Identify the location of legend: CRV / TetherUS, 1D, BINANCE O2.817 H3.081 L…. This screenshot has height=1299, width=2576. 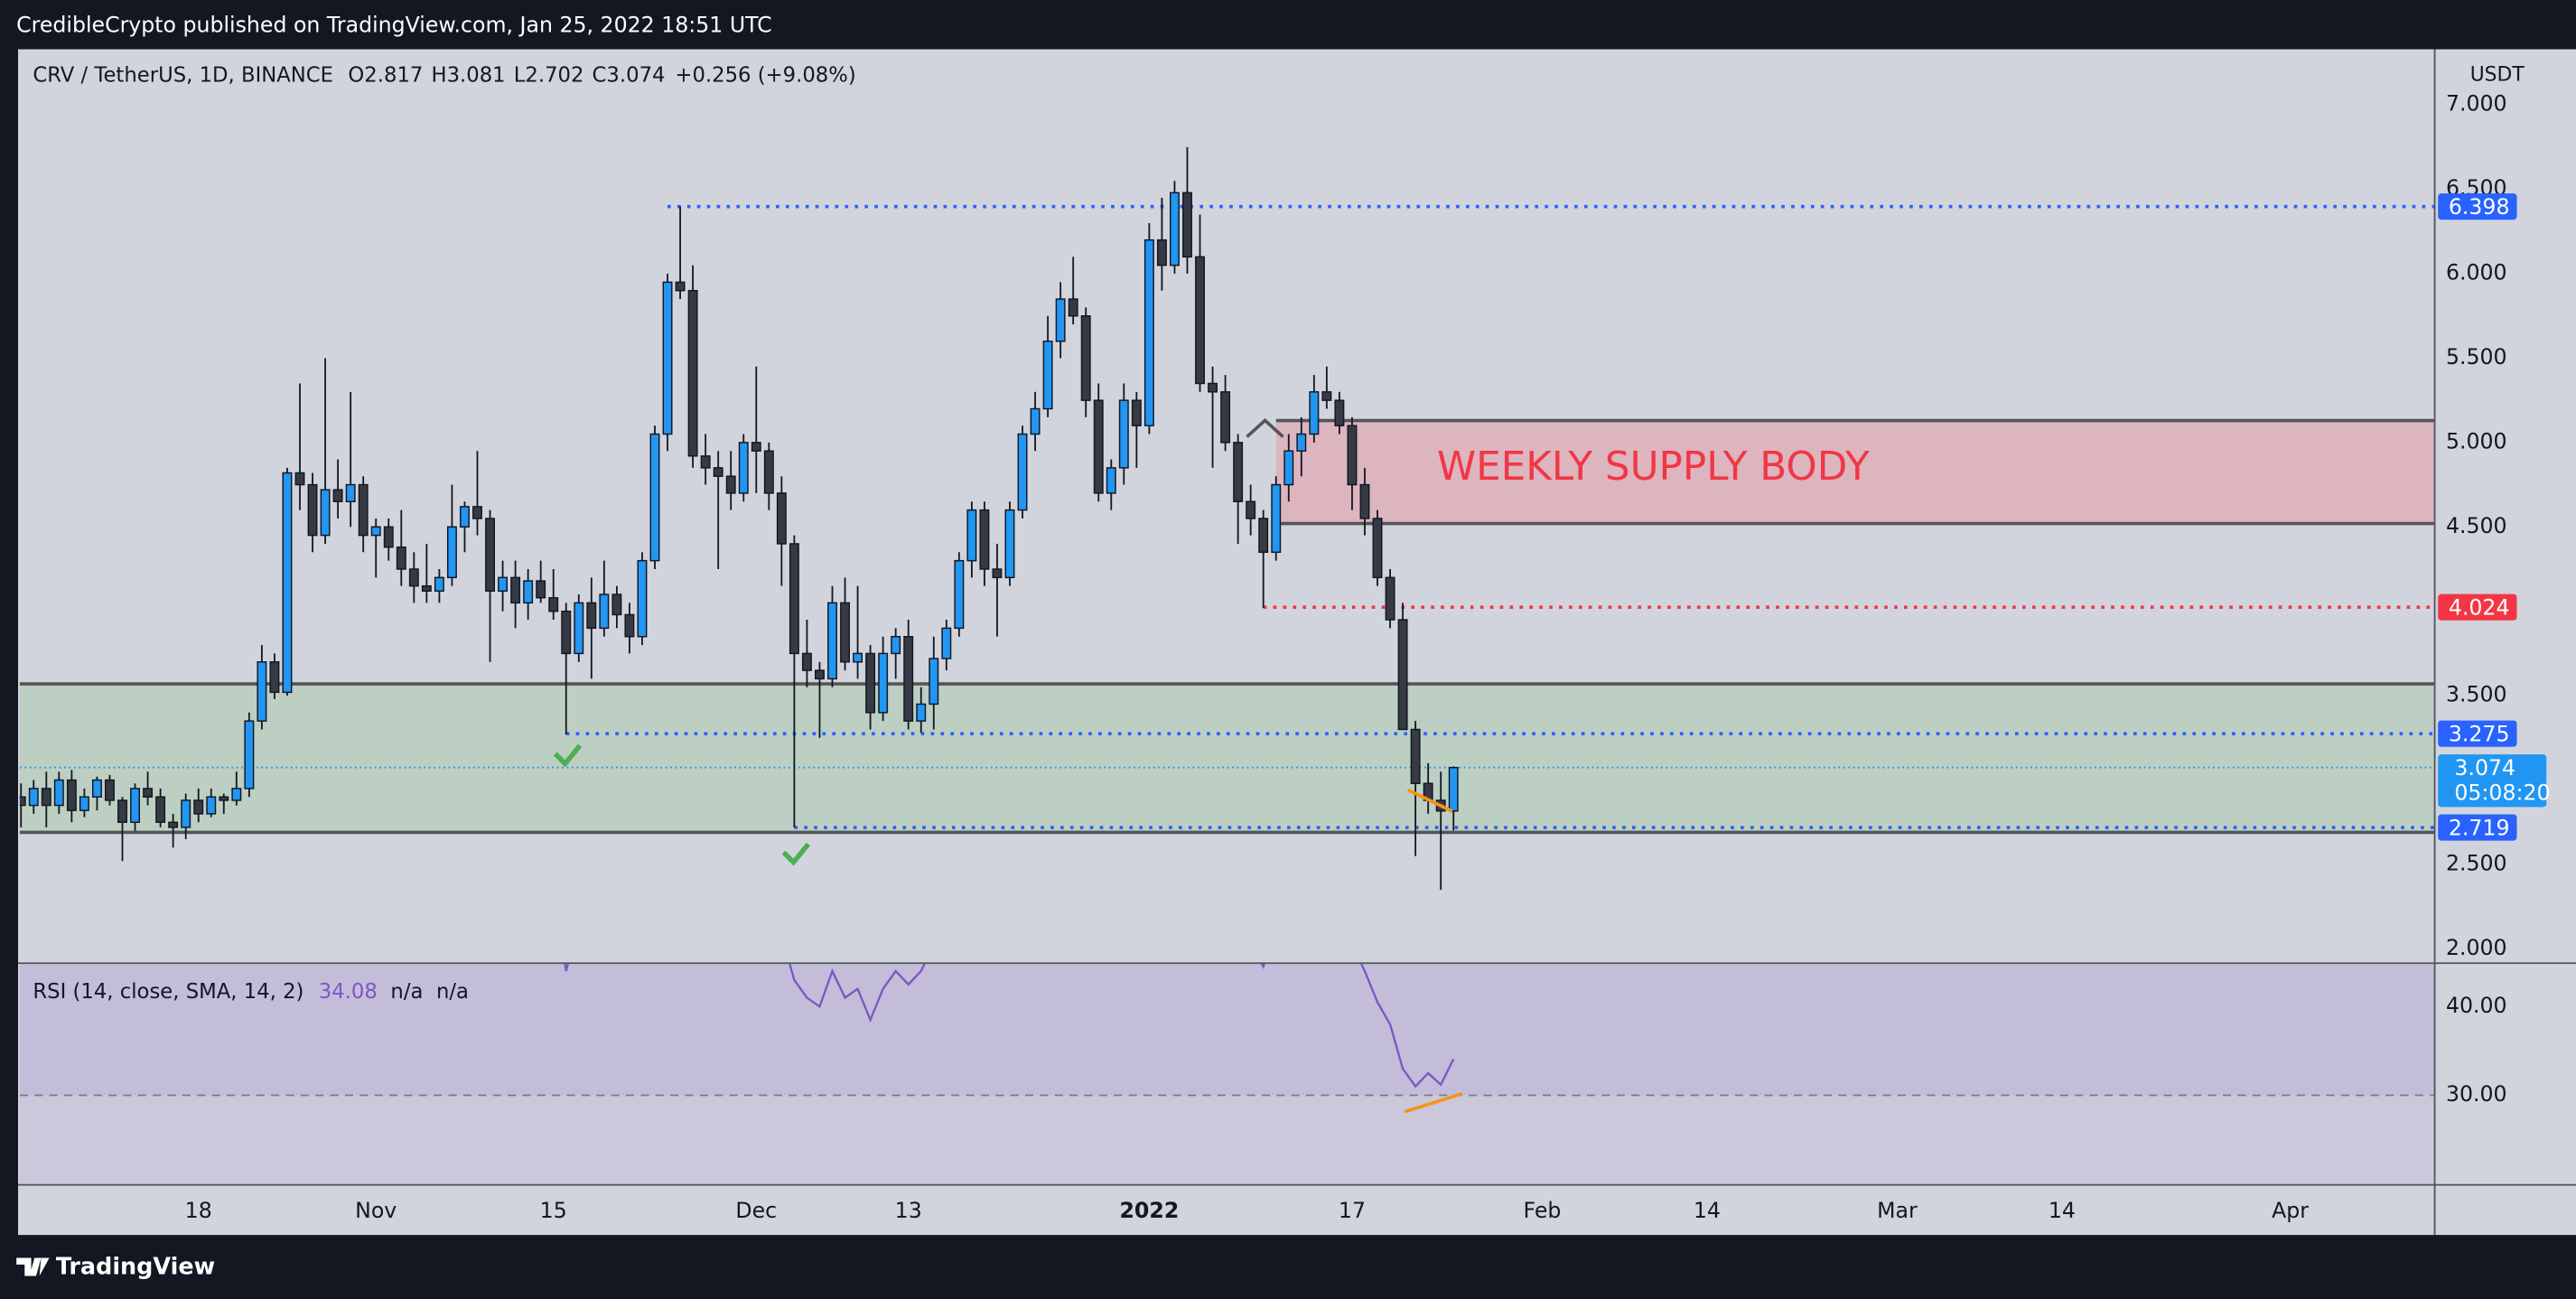
(444, 75).